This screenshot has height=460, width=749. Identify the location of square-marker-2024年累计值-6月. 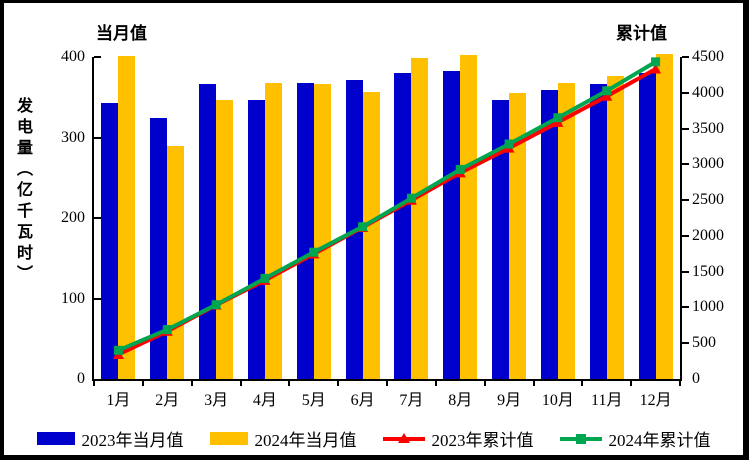
(363, 227).